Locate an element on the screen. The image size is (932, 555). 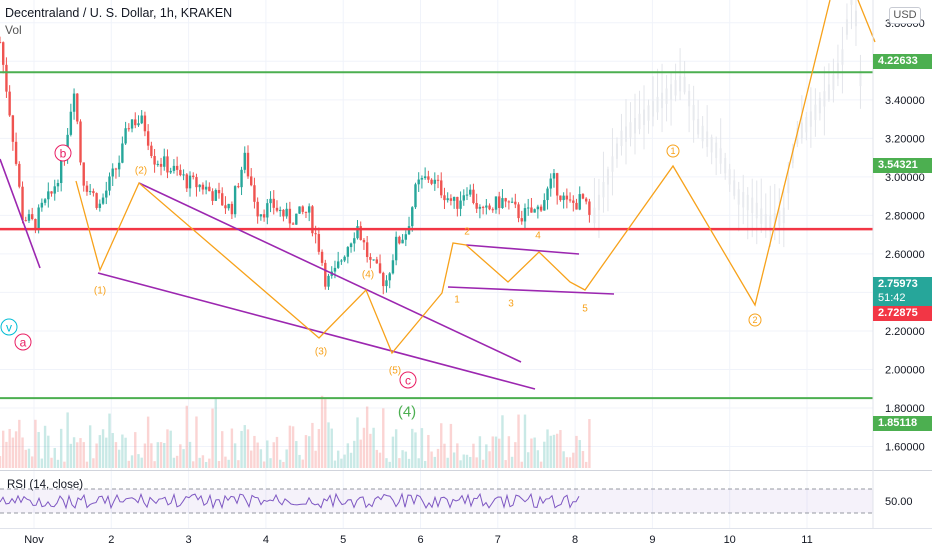
elliott-wave-path-tail is located at coordinates (866, 21).